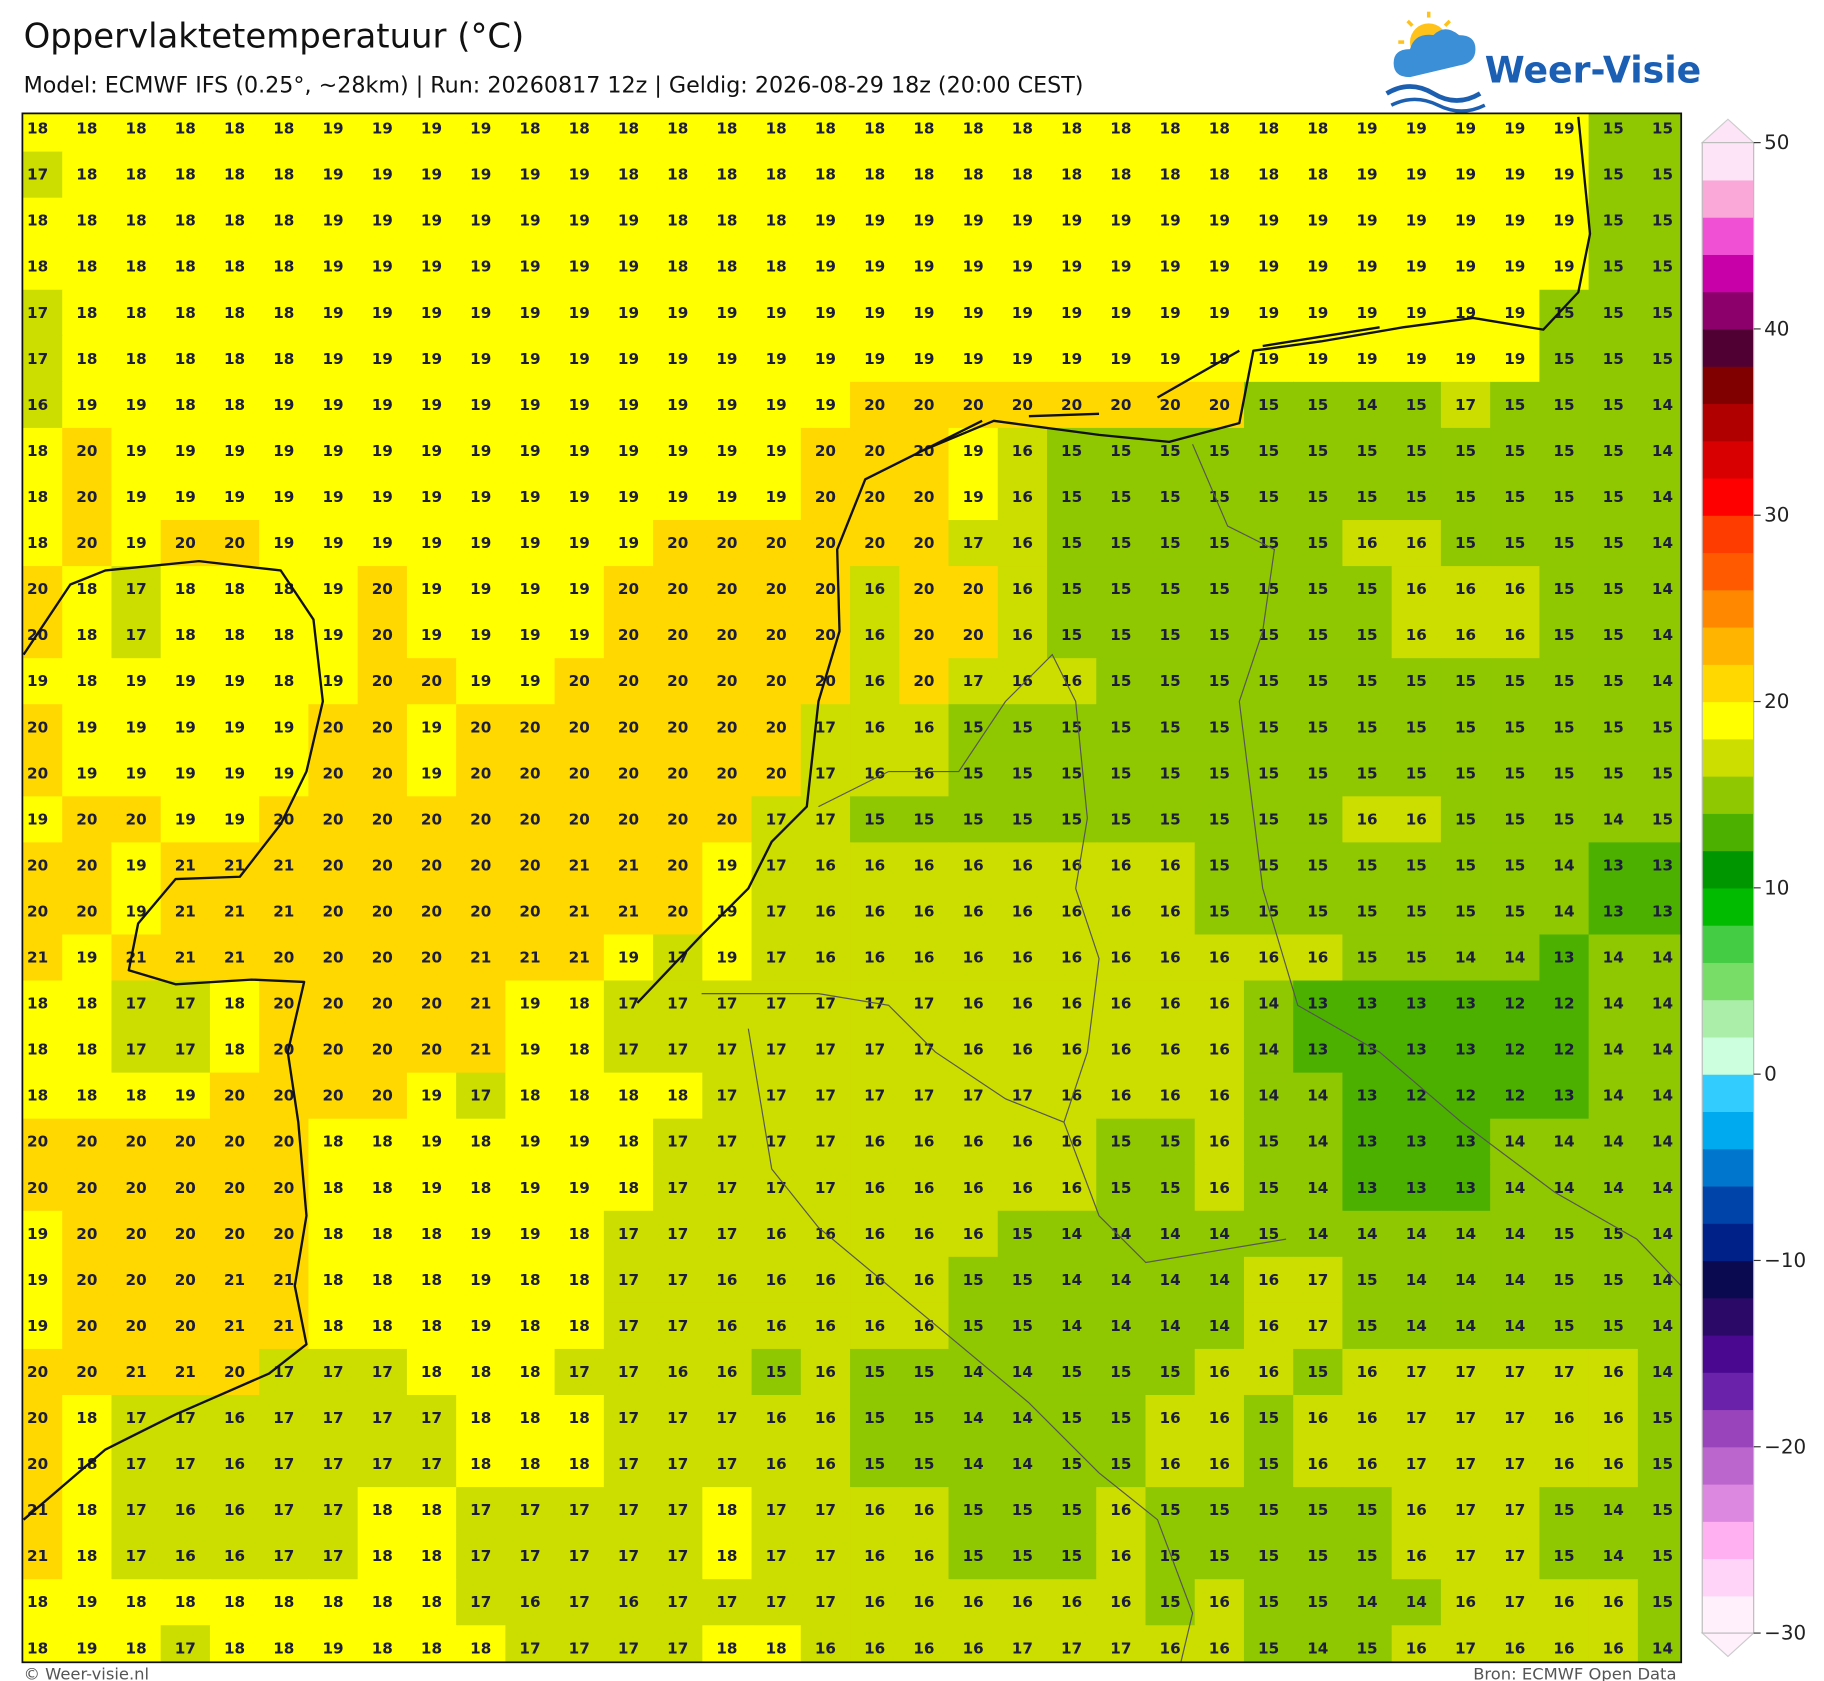 The image size is (1824, 1681). What do you see at coordinates (1728, 422) in the screenshot?
I see `colorbar-band` at bounding box center [1728, 422].